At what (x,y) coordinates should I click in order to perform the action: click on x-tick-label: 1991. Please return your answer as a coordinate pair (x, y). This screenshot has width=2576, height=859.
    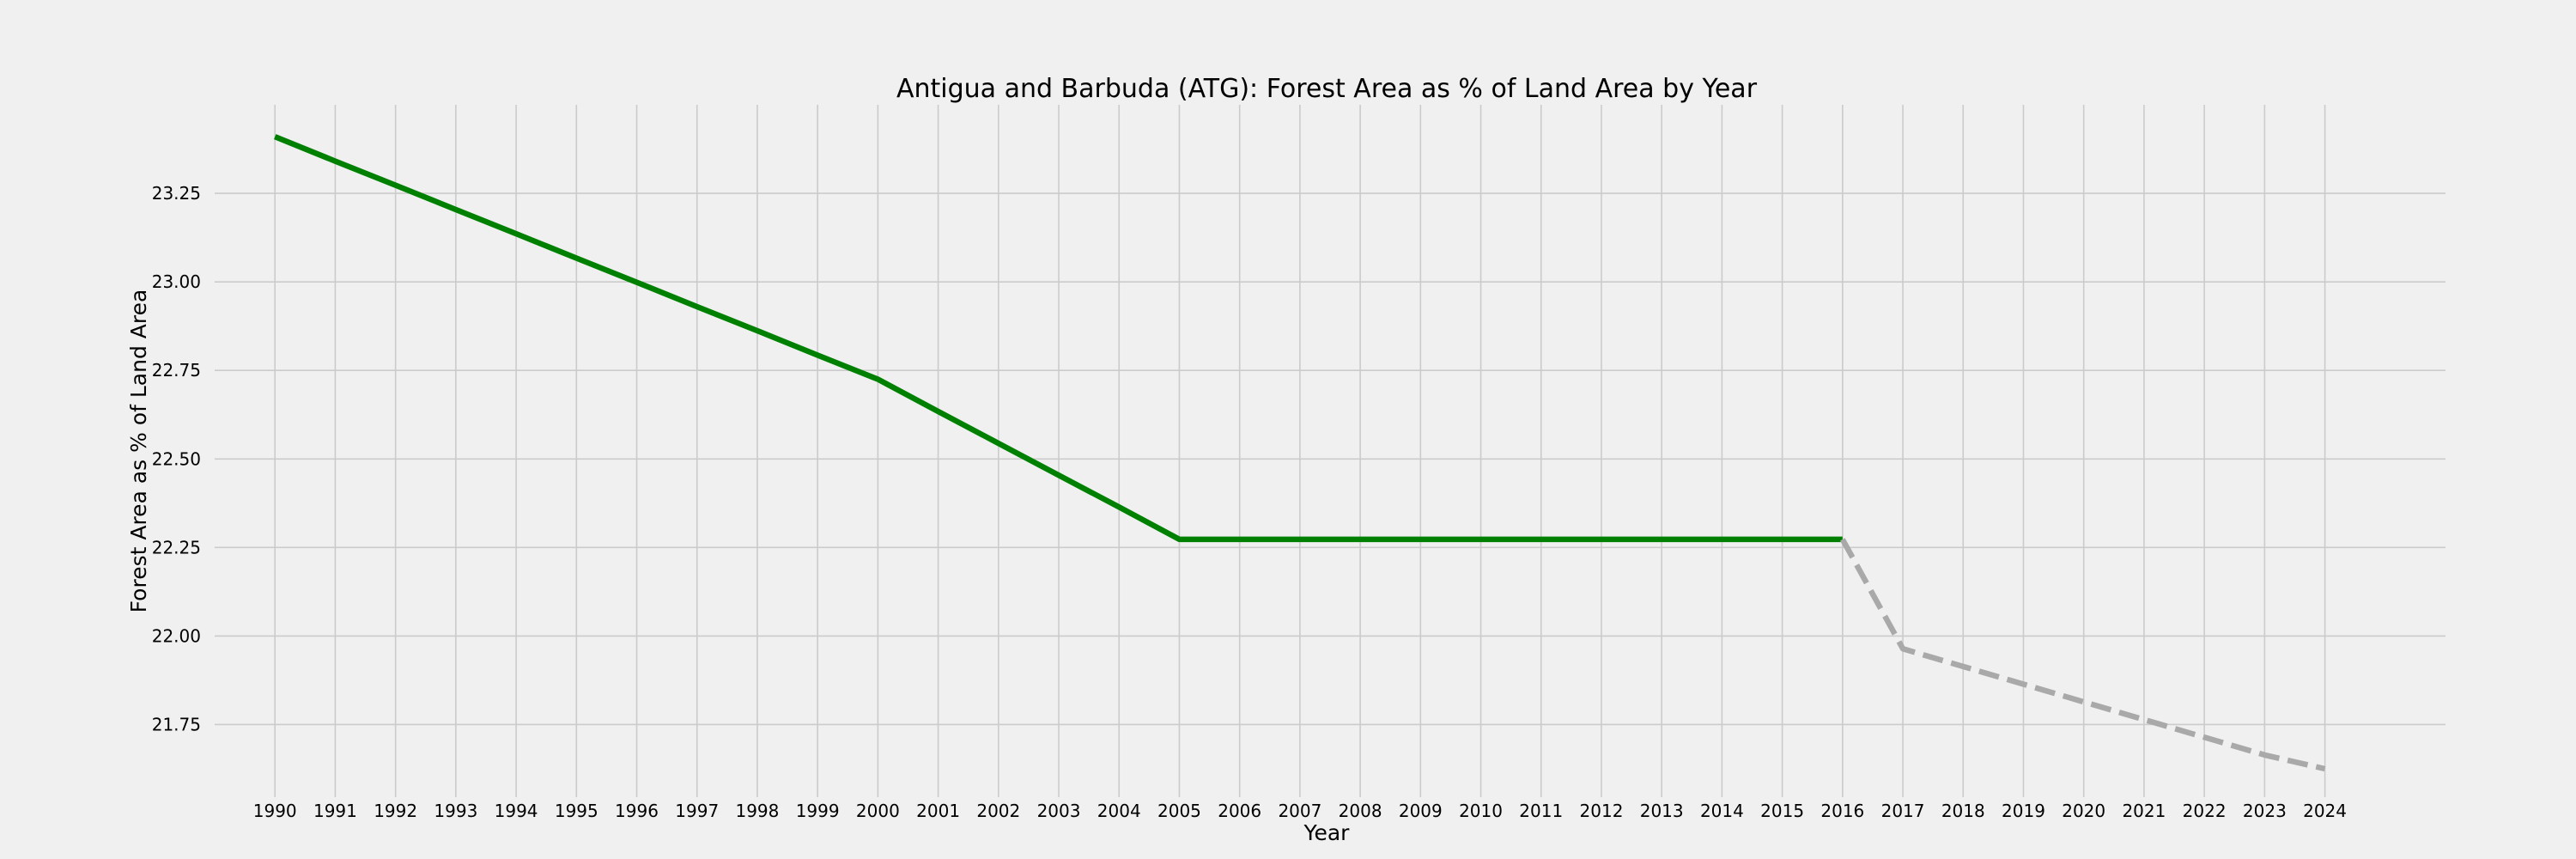
    Looking at the image, I should click on (335, 811).